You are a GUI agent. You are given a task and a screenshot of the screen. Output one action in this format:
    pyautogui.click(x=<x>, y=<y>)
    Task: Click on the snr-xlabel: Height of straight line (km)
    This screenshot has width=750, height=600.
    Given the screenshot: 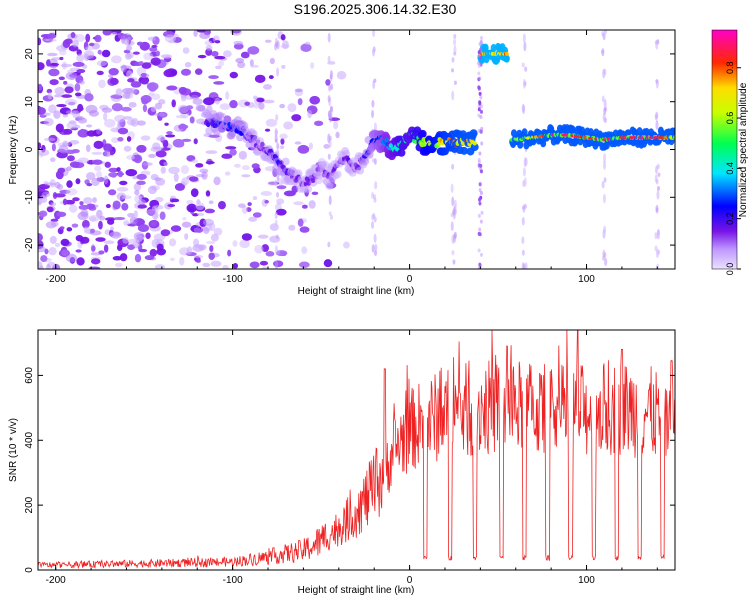 What is the action you would take?
    pyautogui.click(x=356, y=590)
    